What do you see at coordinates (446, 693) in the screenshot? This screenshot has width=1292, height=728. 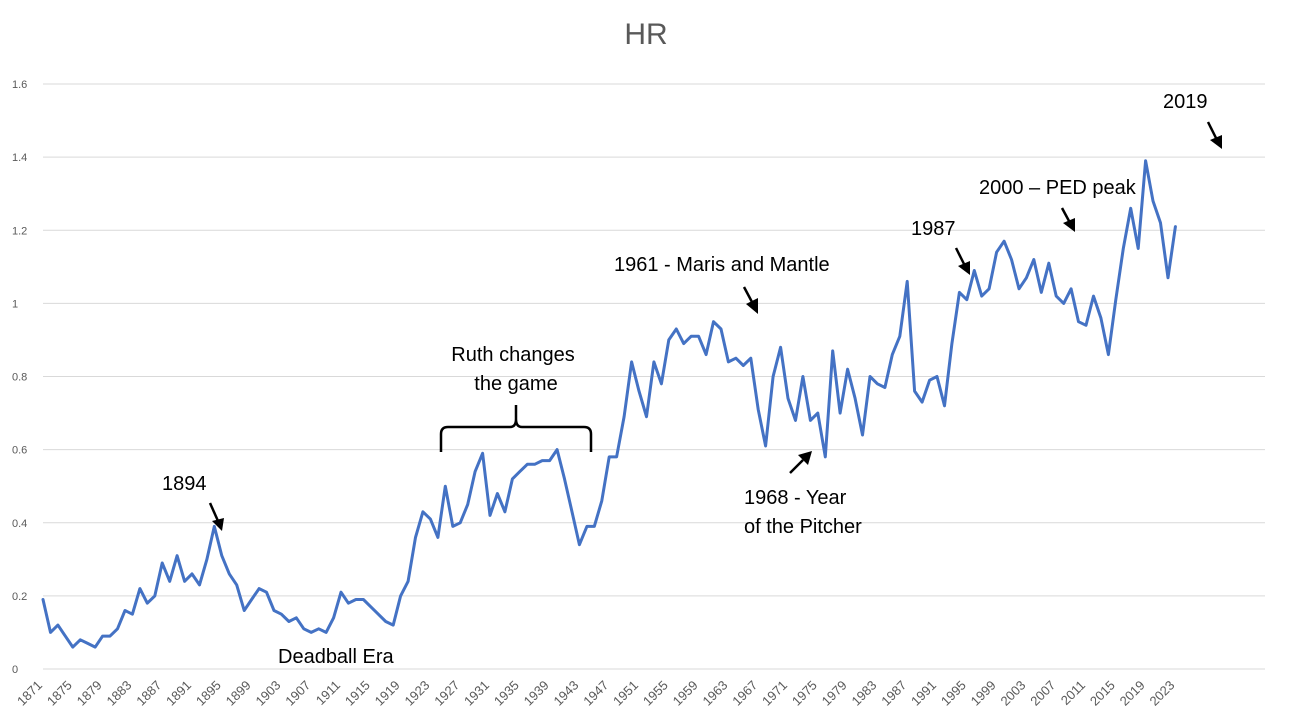 I see `x-tick-label: 1927` at bounding box center [446, 693].